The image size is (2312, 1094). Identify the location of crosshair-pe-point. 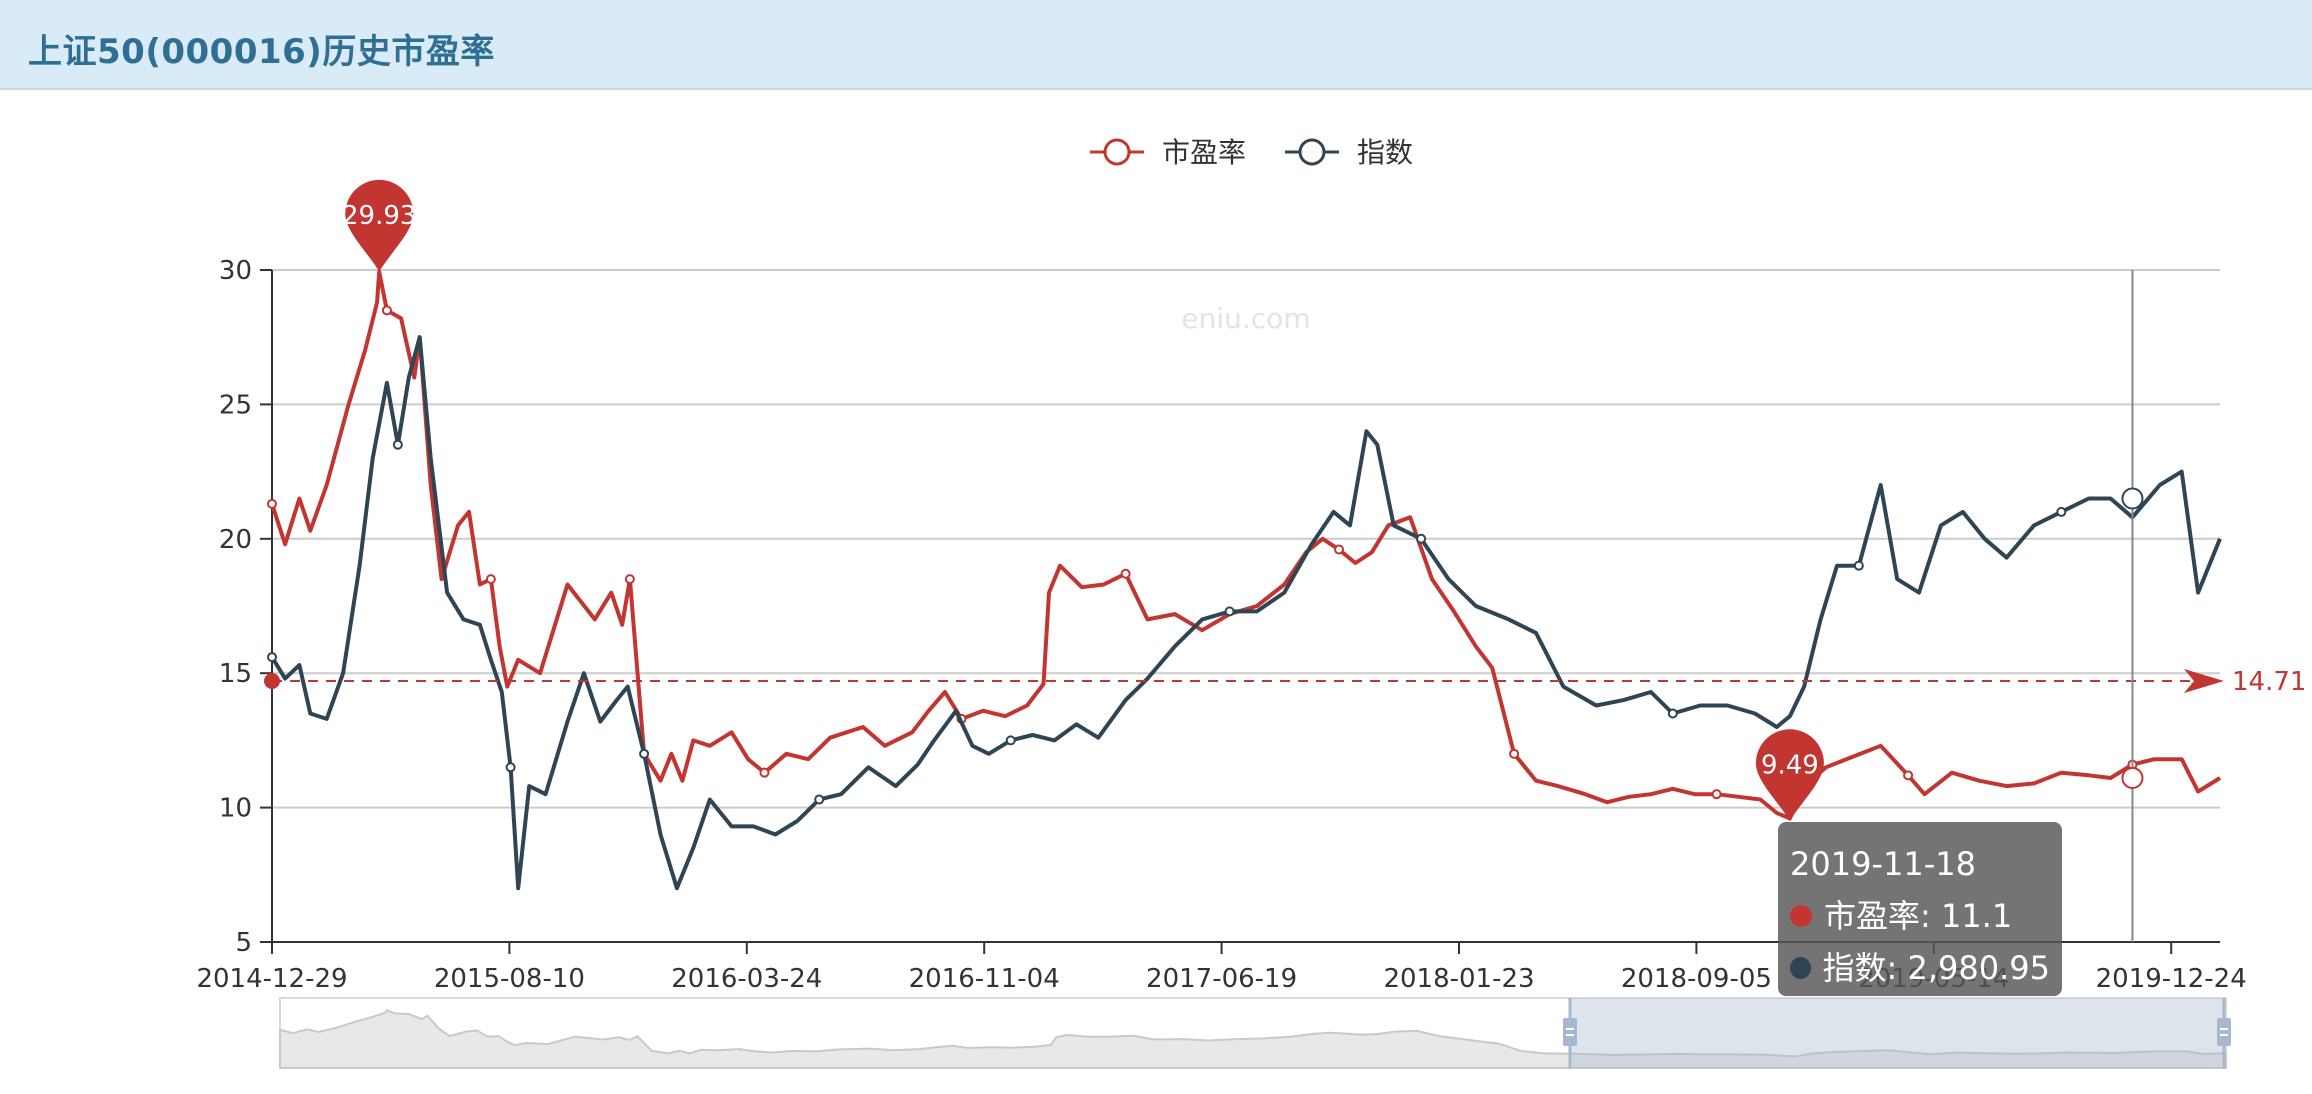
(2132, 778).